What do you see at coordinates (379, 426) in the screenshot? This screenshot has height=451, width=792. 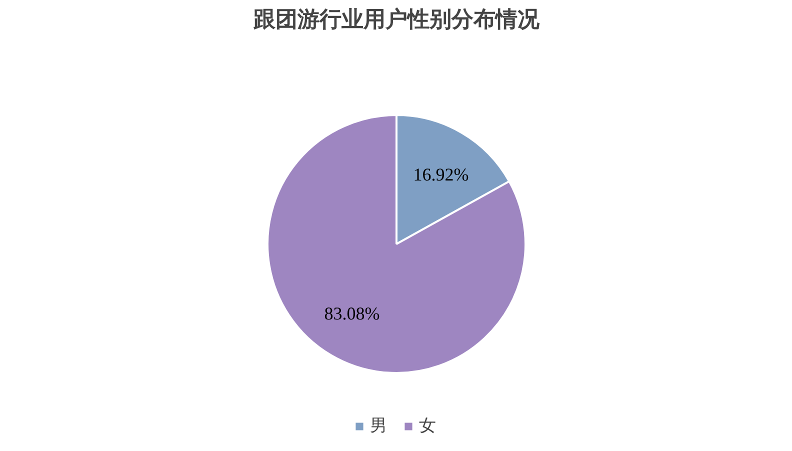 I see `legend-label: 男` at bounding box center [379, 426].